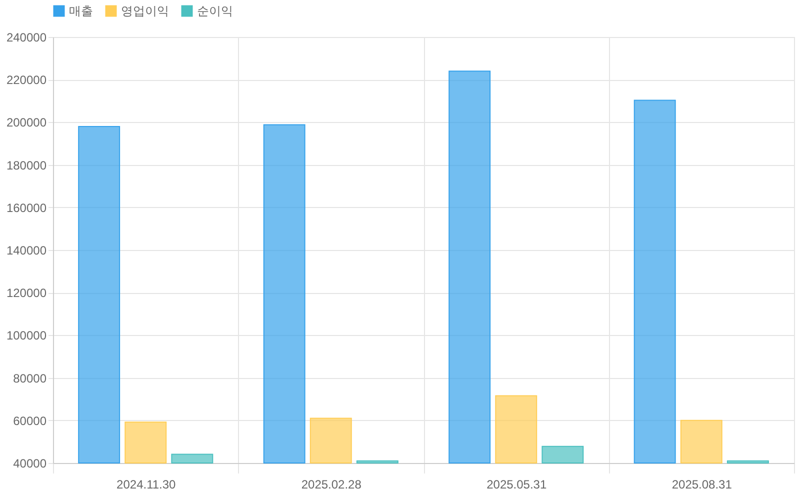  Describe the element at coordinates (26, 207) in the screenshot. I see `y-tick-label: 160000` at that location.